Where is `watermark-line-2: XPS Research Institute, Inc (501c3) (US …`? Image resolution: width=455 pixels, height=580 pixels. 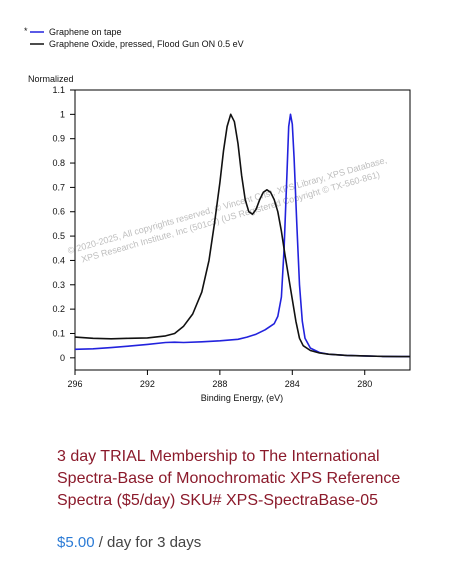
watermark-line-2: XPS Research Institute, Inc (501c3) (US … is located at coordinates (230, 216).